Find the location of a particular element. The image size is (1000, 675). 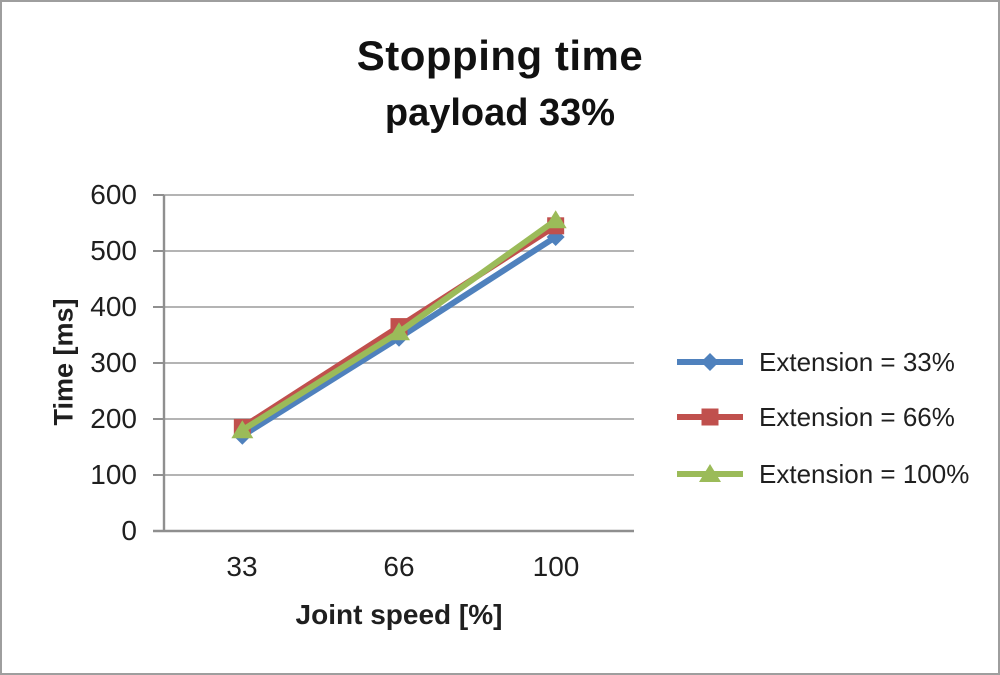

legend-marker-triangle-icon is located at coordinates (710, 473).